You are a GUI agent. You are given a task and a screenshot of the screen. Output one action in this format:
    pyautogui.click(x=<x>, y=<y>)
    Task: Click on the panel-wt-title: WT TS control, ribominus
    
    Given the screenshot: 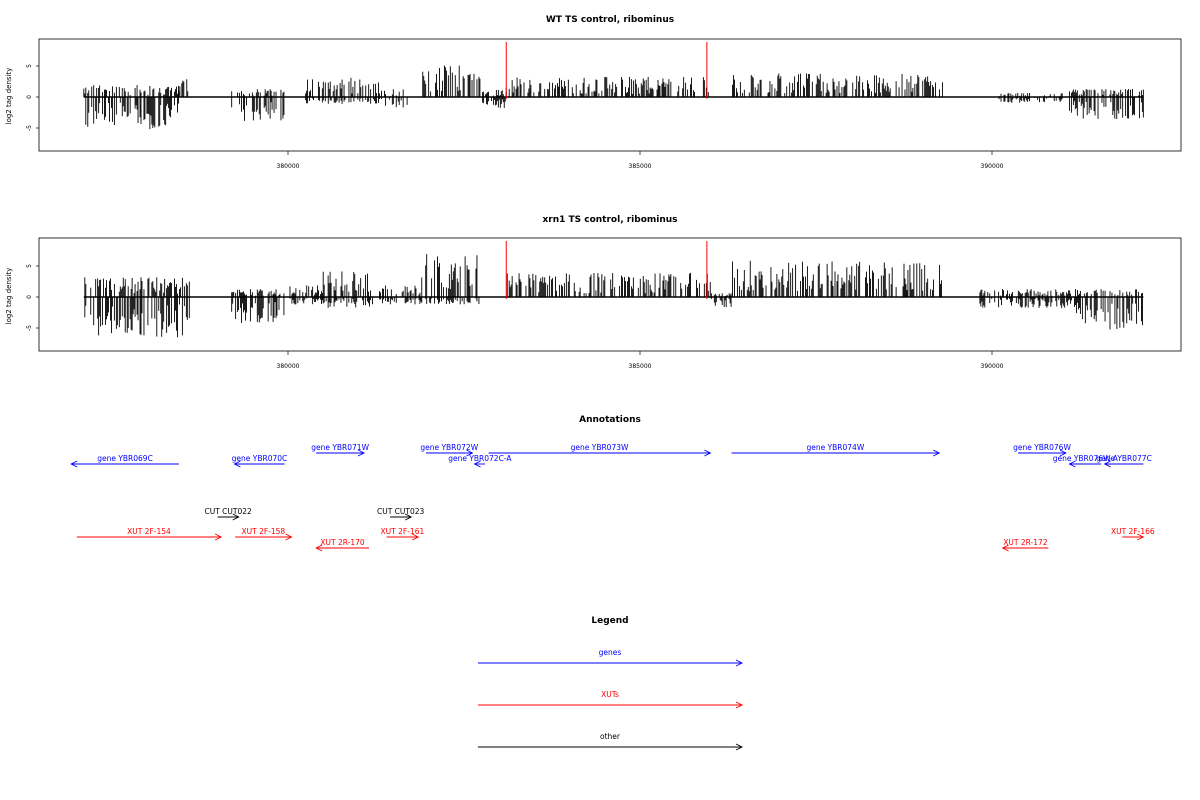 What is the action you would take?
    pyautogui.click(x=610, y=20)
    